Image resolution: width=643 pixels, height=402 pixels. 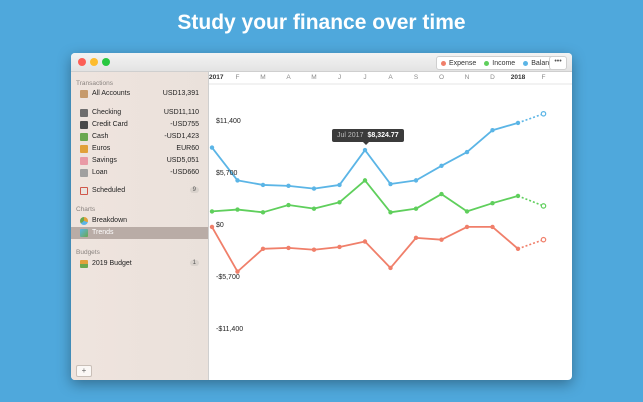 I want to click on loan-icon, so click(x=84, y=173).